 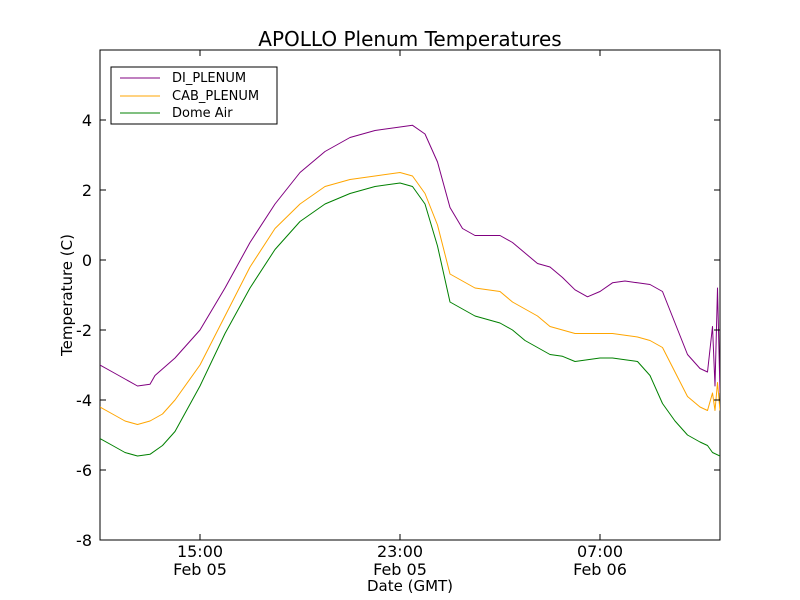 I want to click on x-tick-label-time: 23:00, so click(x=400, y=551).